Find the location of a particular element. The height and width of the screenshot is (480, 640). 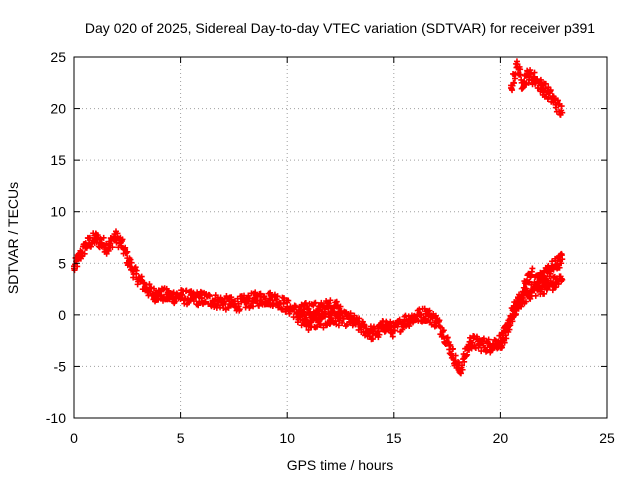

x-tick-label: 25 is located at coordinates (607, 438).